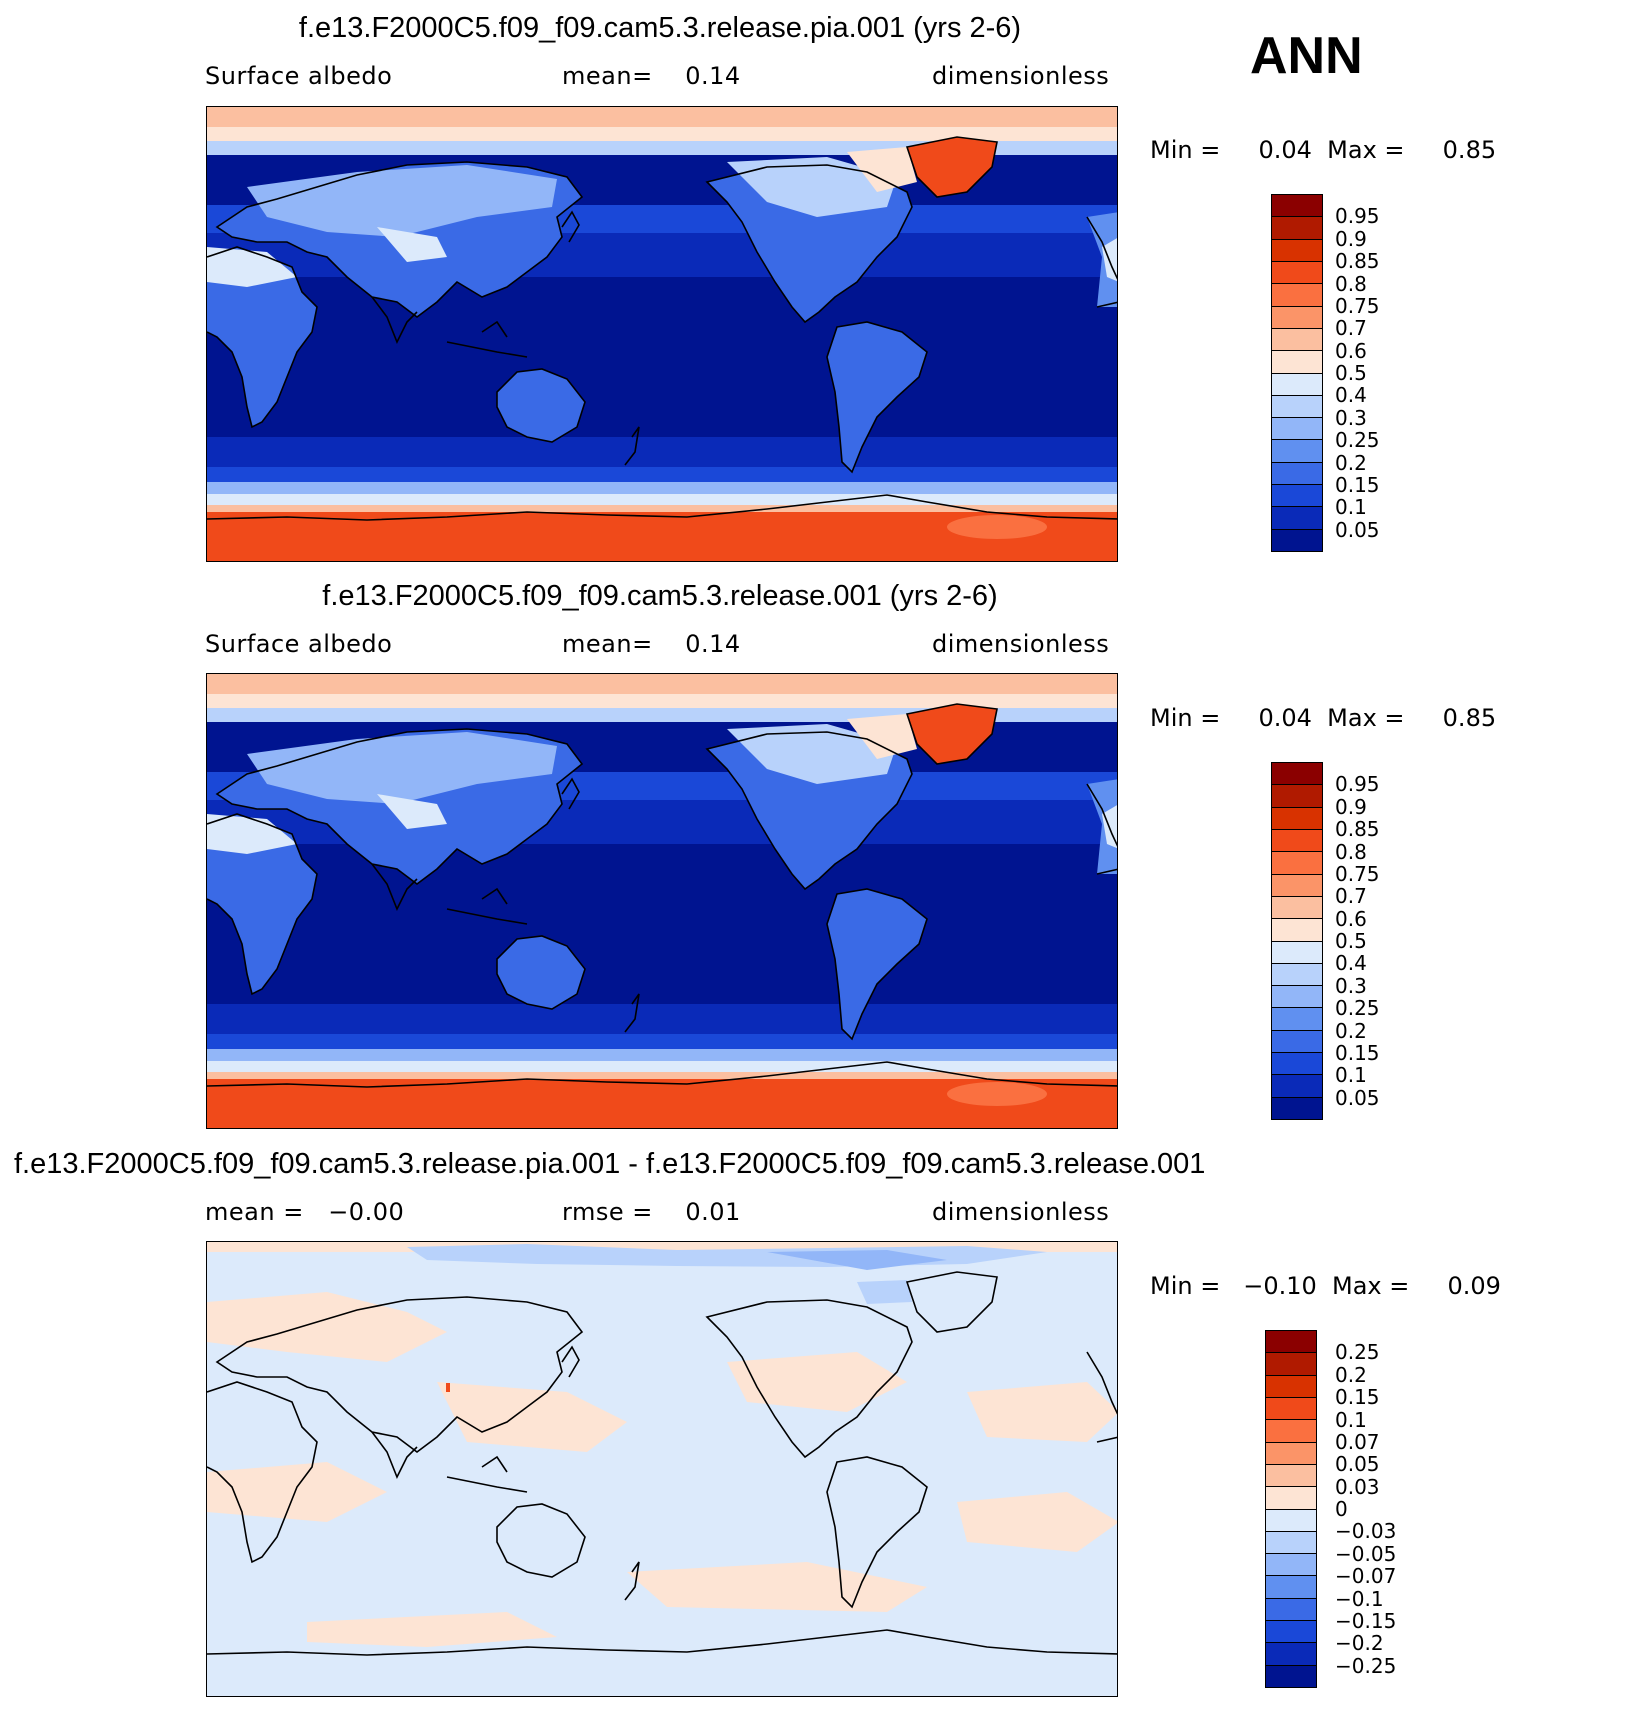 This screenshot has width=1633, height=1724. Describe the element at coordinates (1021, 644) in the screenshot. I see `panel-2-units: dimensionless` at that location.